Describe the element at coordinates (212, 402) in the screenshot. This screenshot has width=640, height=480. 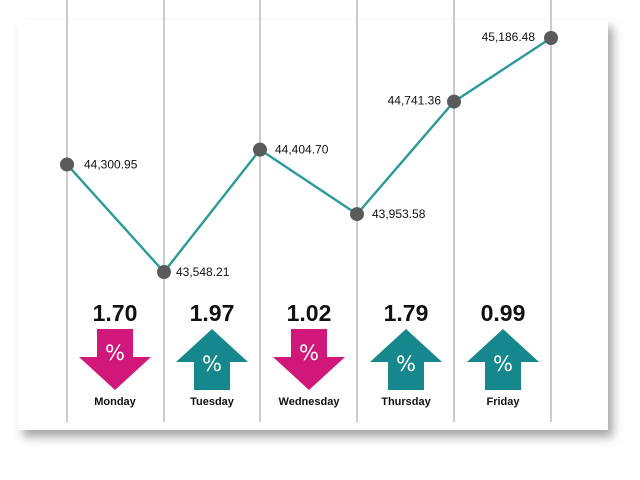
I see `day-label: Tuesday` at that location.